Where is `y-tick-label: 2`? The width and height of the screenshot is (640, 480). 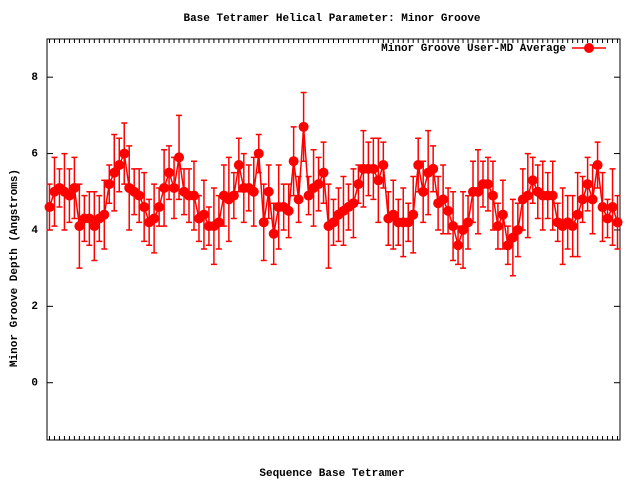 y-tick-label: 2 is located at coordinates (34, 307).